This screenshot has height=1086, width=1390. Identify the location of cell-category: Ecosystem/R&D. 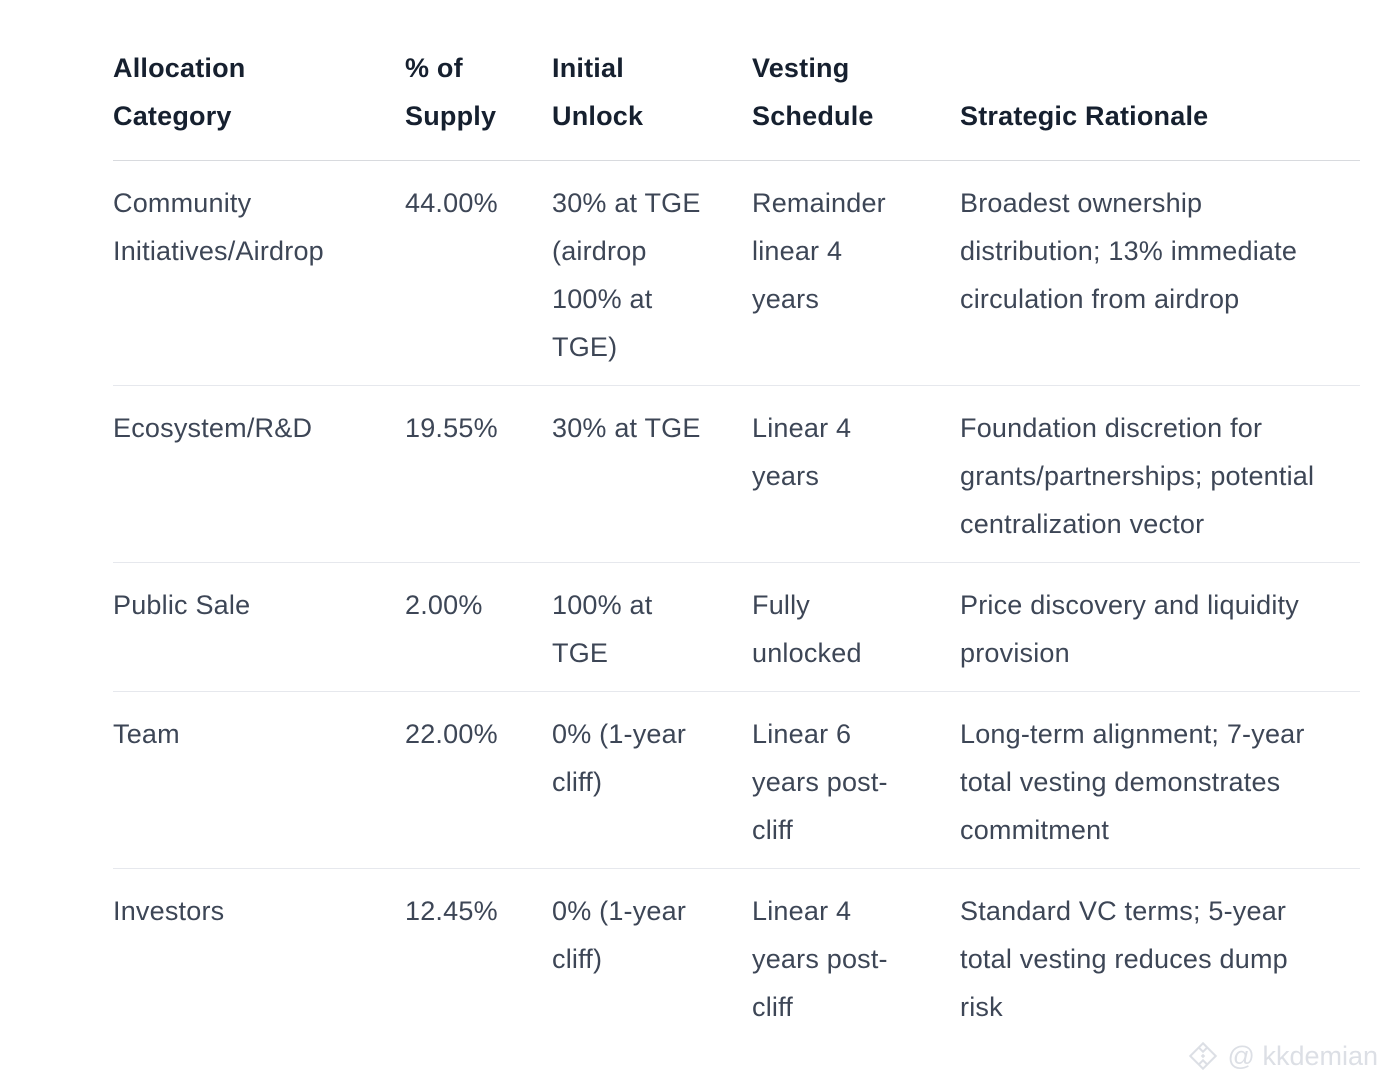
(259, 474).